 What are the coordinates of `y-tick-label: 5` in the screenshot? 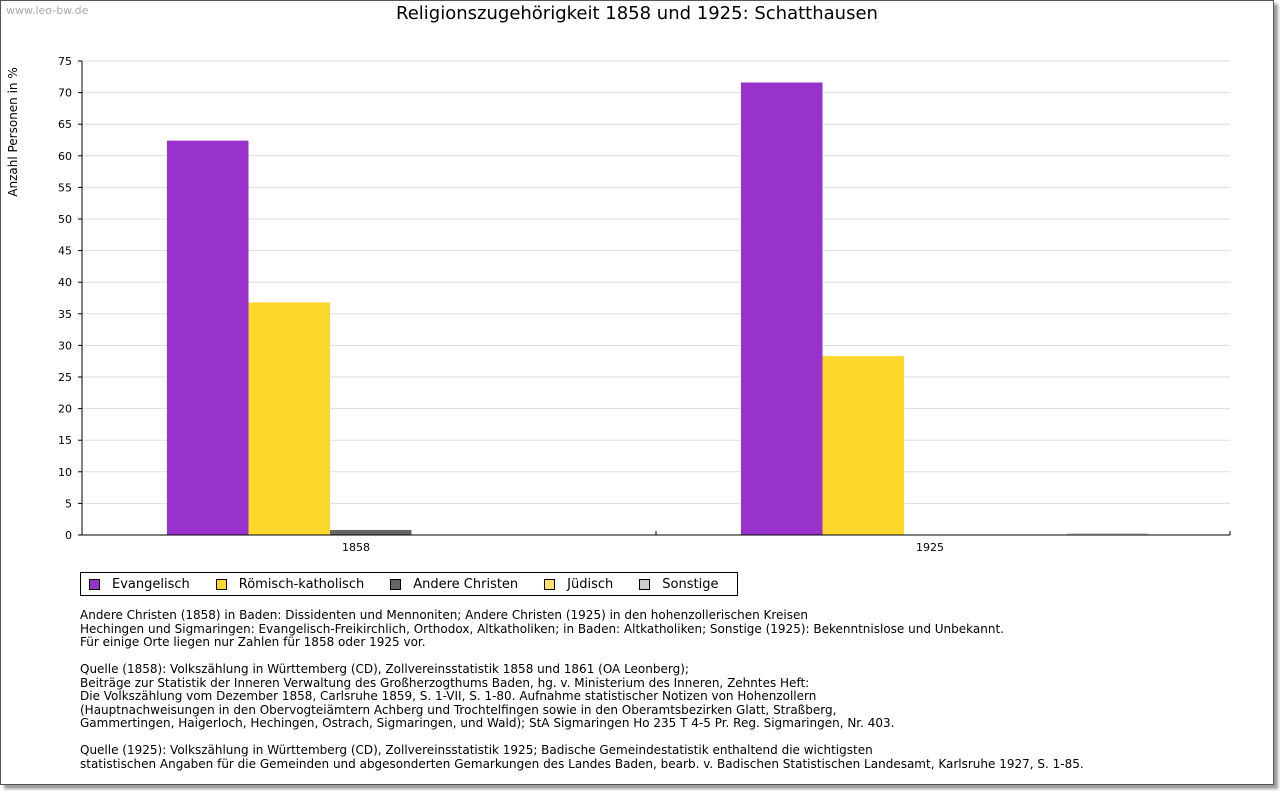 It's located at (68, 503).